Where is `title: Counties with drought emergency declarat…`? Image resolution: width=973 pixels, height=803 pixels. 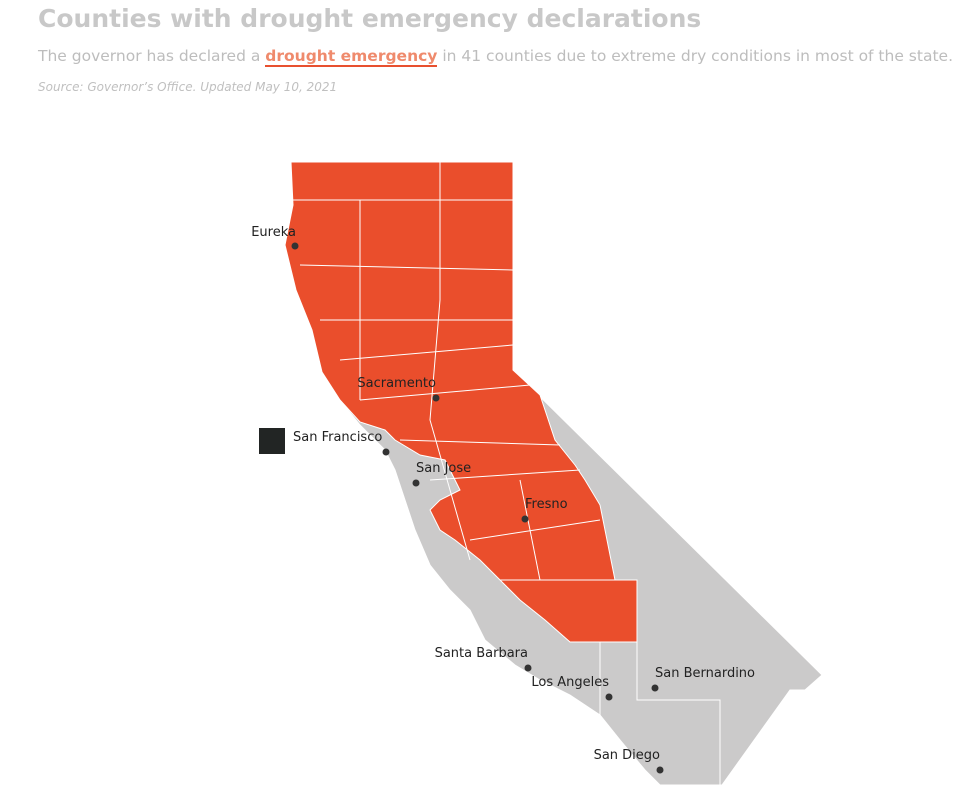
title: Counties with drought emergency declarat… is located at coordinates (370, 18).